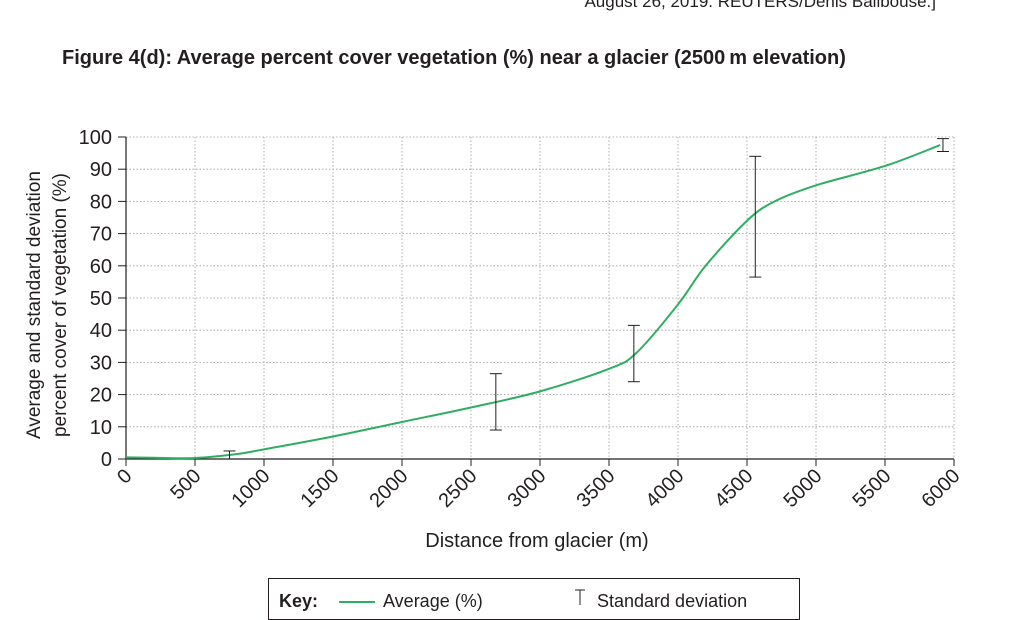  What do you see at coordinates (534, 599) in the screenshot?
I see `legend-box: Key: Average (%) Standard deviation` at bounding box center [534, 599].